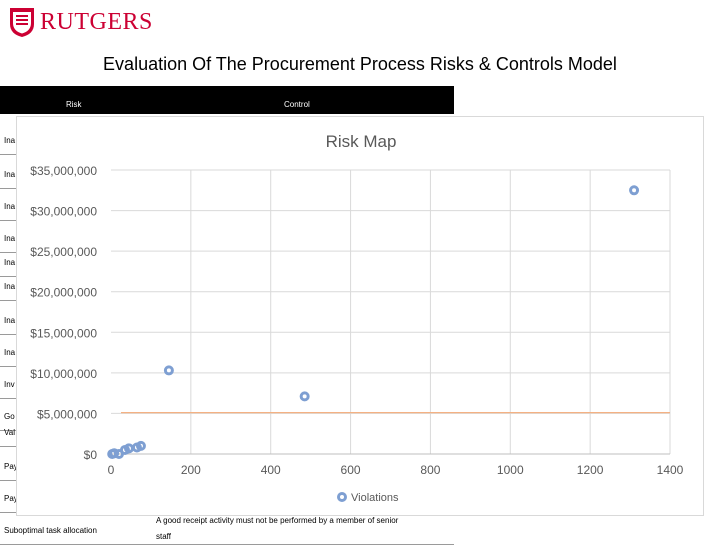 The image size is (720, 545). What do you see at coordinates (9, 416) in the screenshot?
I see `table-row-label: Go` at bounding box center [9, 416].